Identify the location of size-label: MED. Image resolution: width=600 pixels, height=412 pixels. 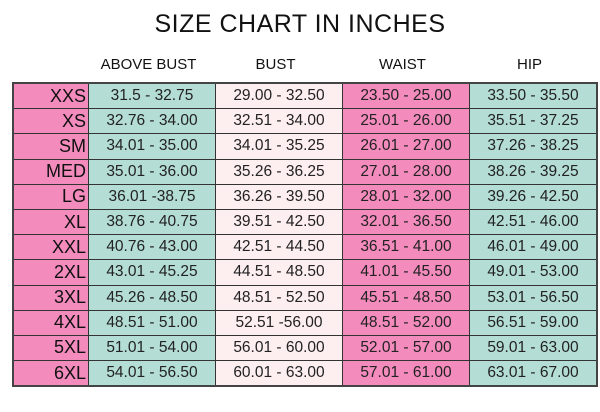
(50, 171).